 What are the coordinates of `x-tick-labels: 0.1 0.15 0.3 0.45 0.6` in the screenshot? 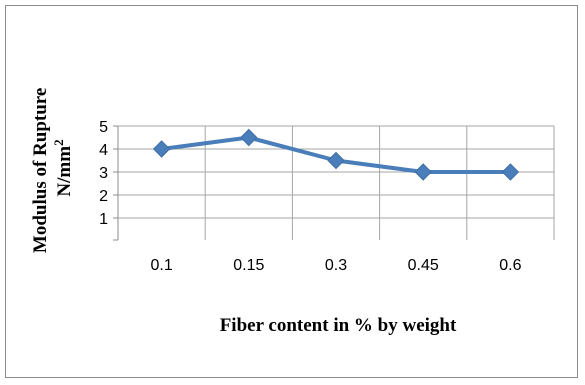 It's located at (335, 265).